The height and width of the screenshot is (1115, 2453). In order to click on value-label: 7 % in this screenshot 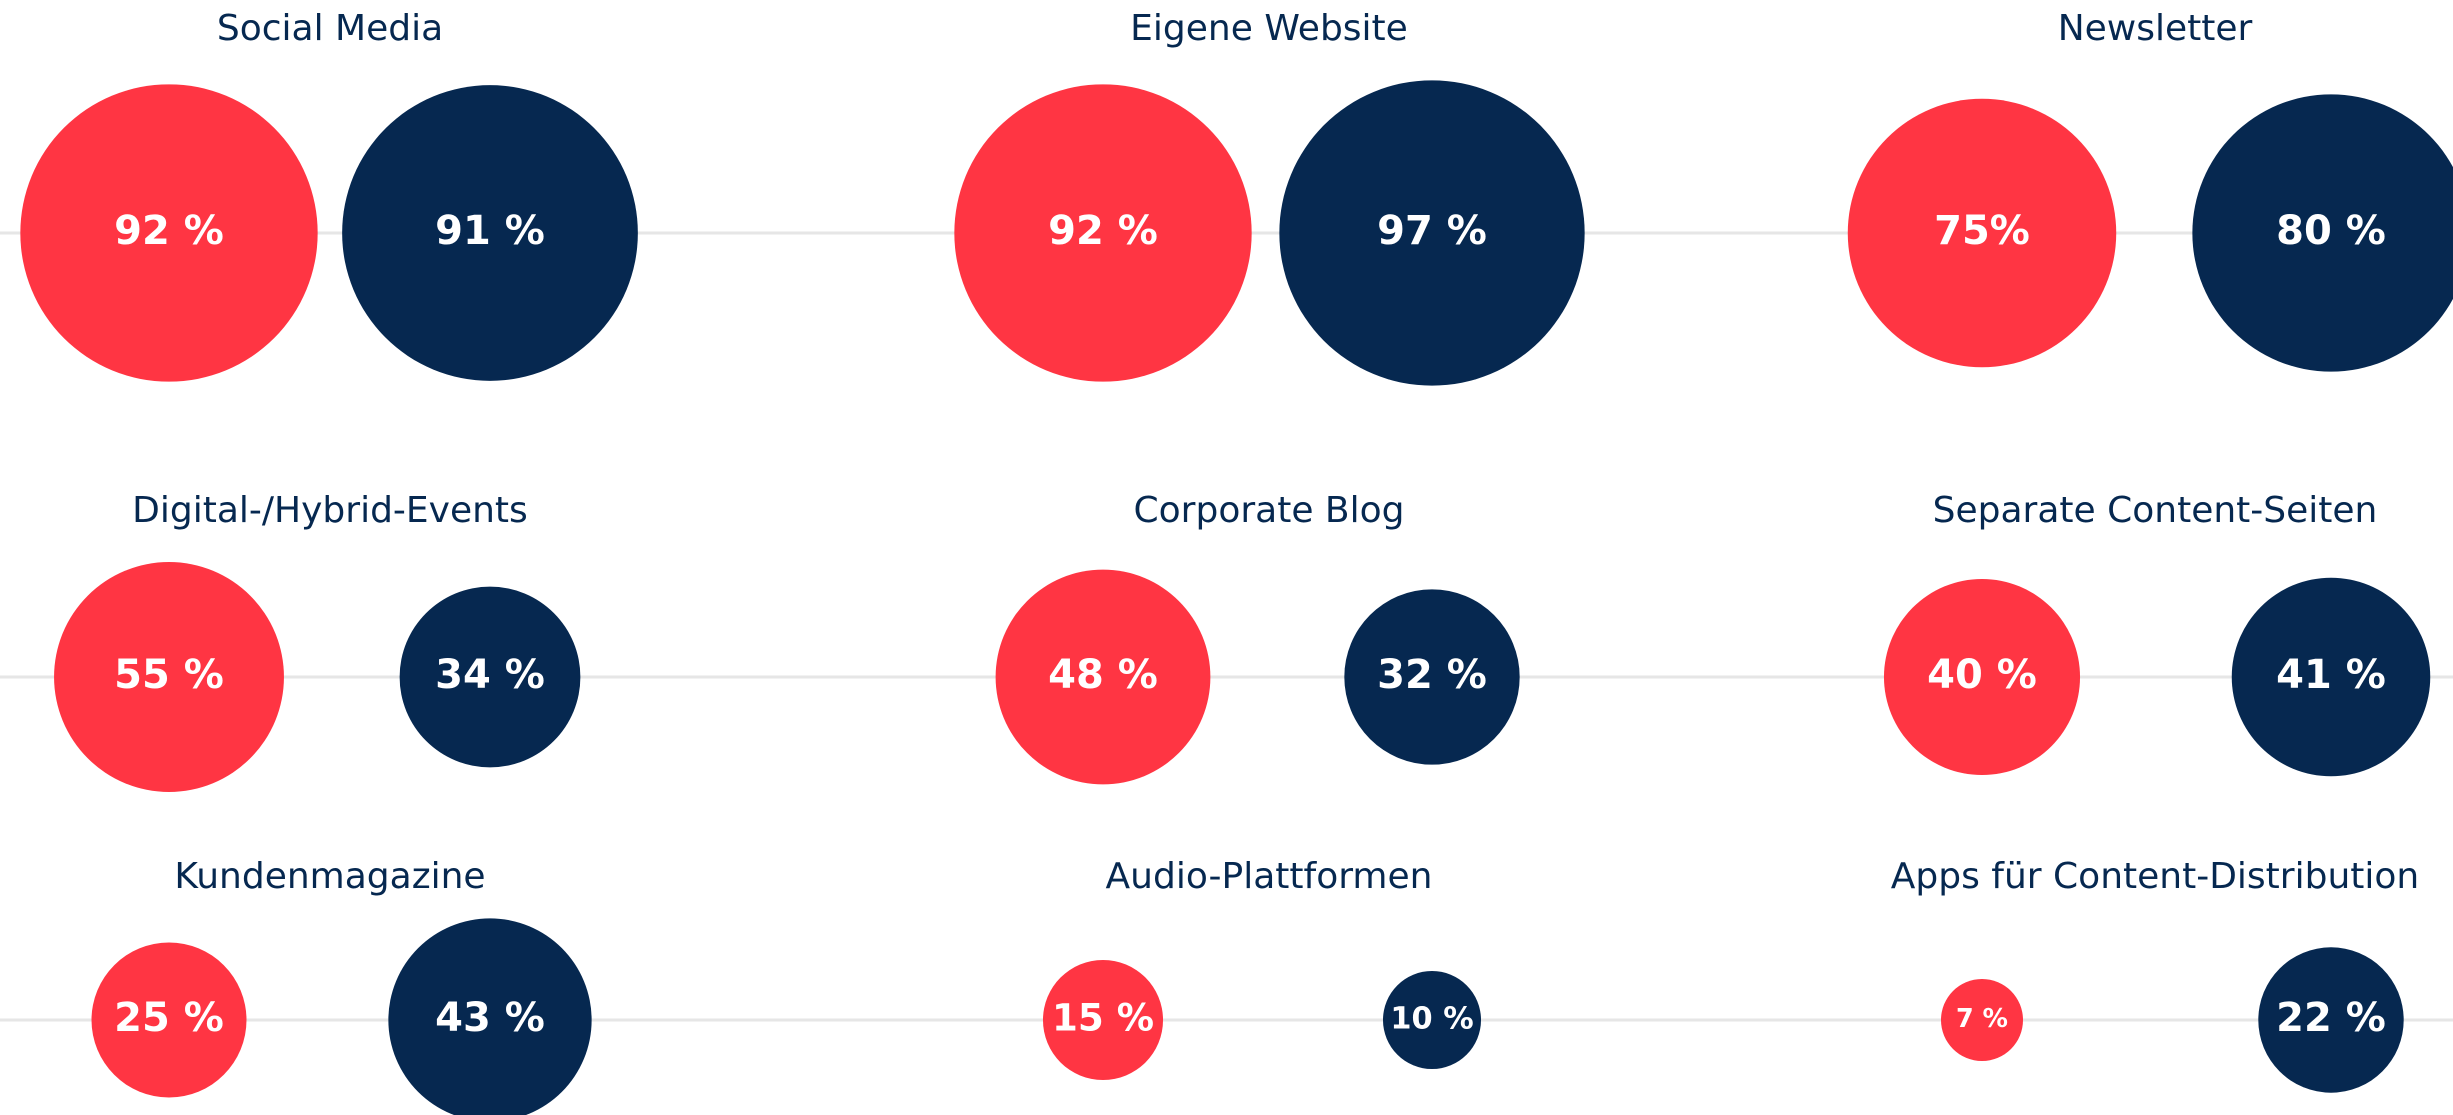, I will do `click(1982, 1018)`.